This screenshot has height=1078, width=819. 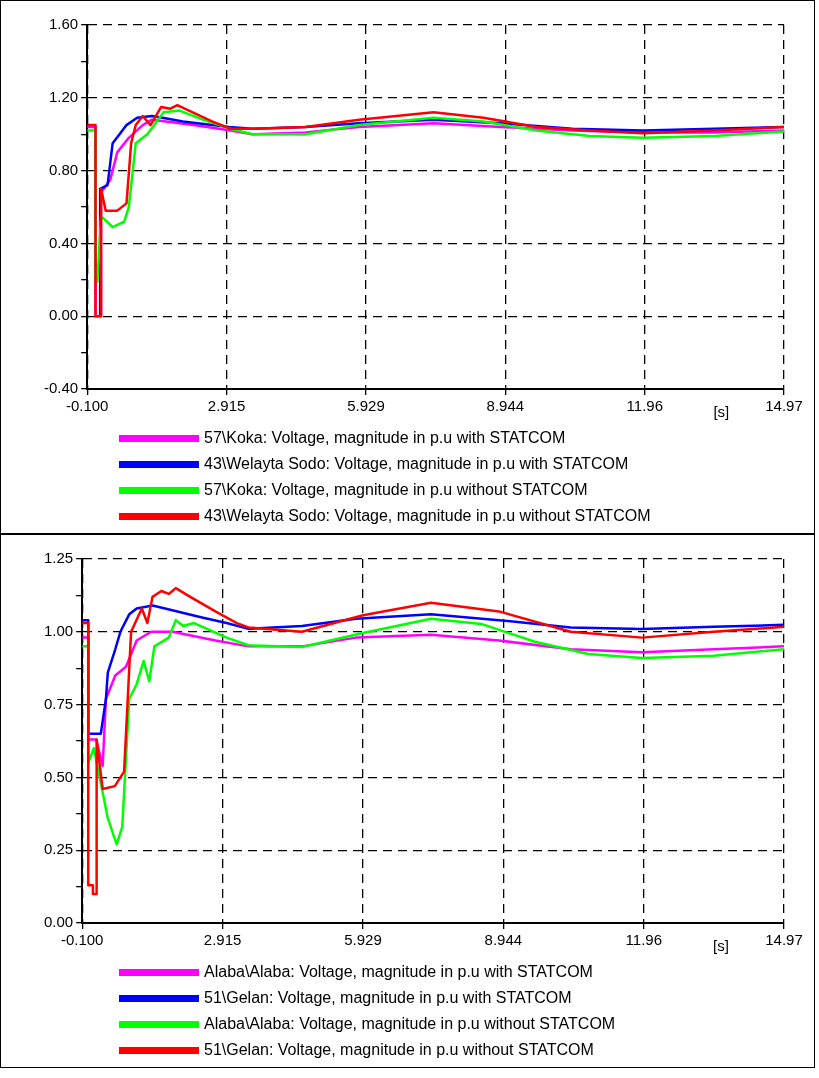 What do you see at coordinates (58, 630) in the screenshot?
I see `y-tick-label: 1.00` at bounding box center [58, 630].